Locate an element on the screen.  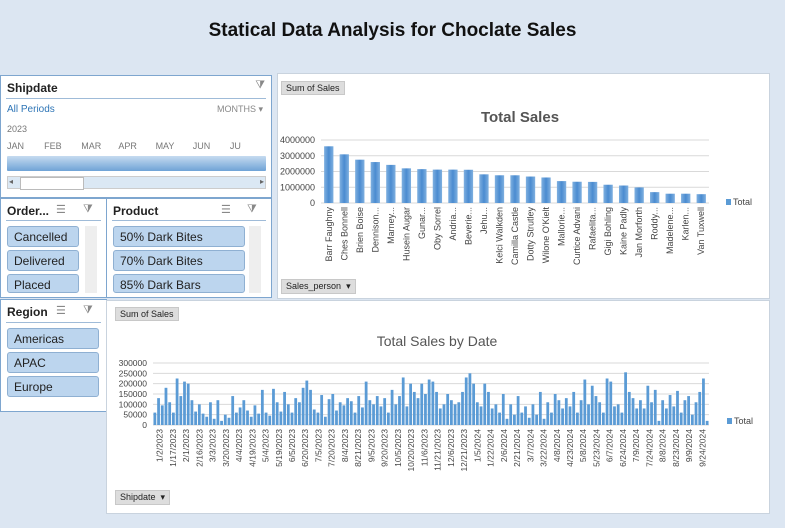
slicer-item-85-dark-bars: 85% Dark Bars is located at coordinates (179, 283).